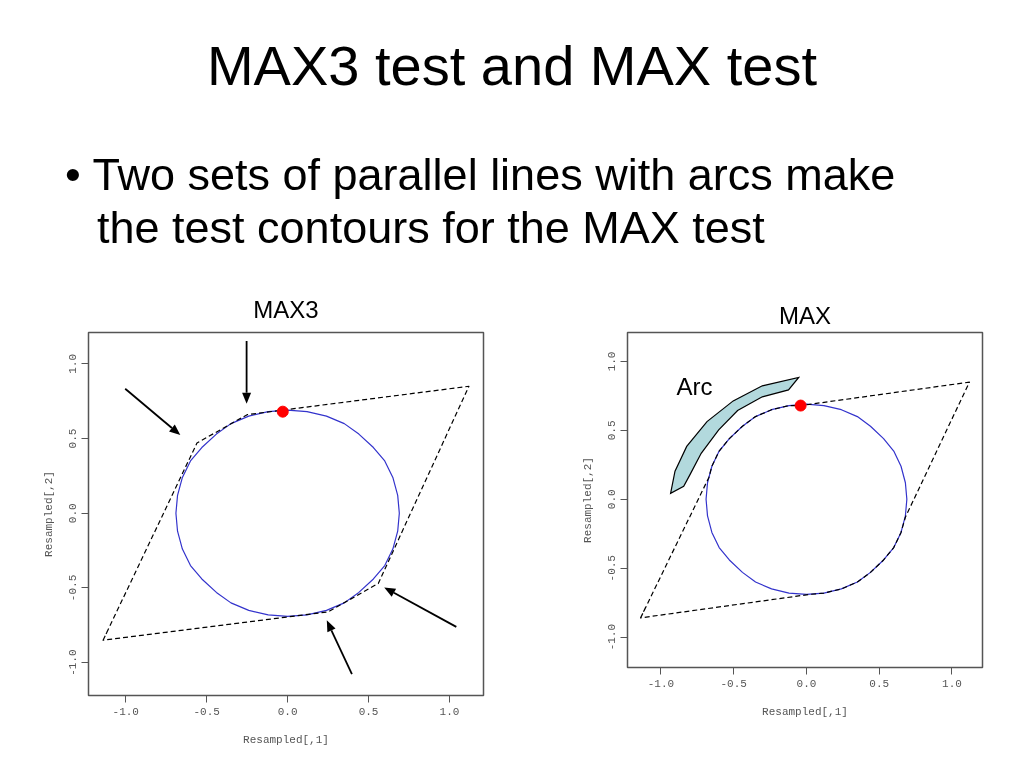 This screenshot has height=768, width=1024. I want to click on y-tick-label: -1.0, so click(612, 637).